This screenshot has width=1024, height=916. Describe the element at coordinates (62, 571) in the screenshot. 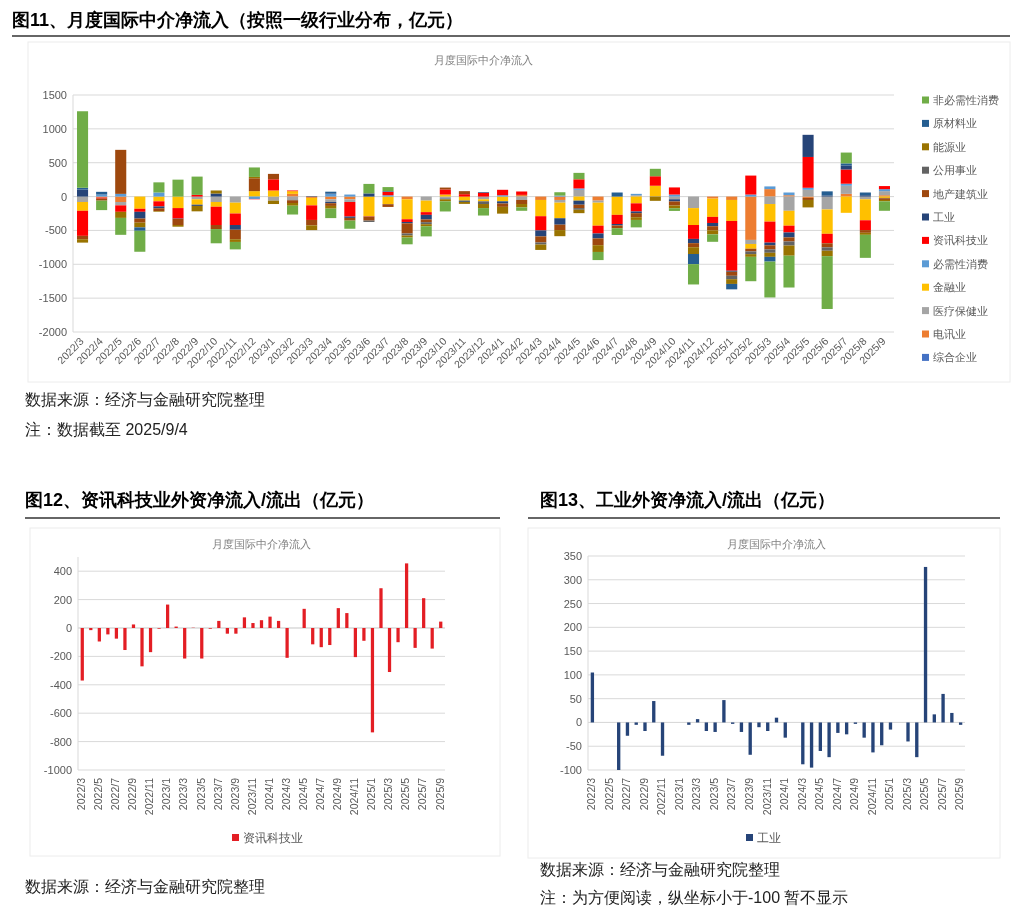

I see `y-tick-label: 400` at that location.